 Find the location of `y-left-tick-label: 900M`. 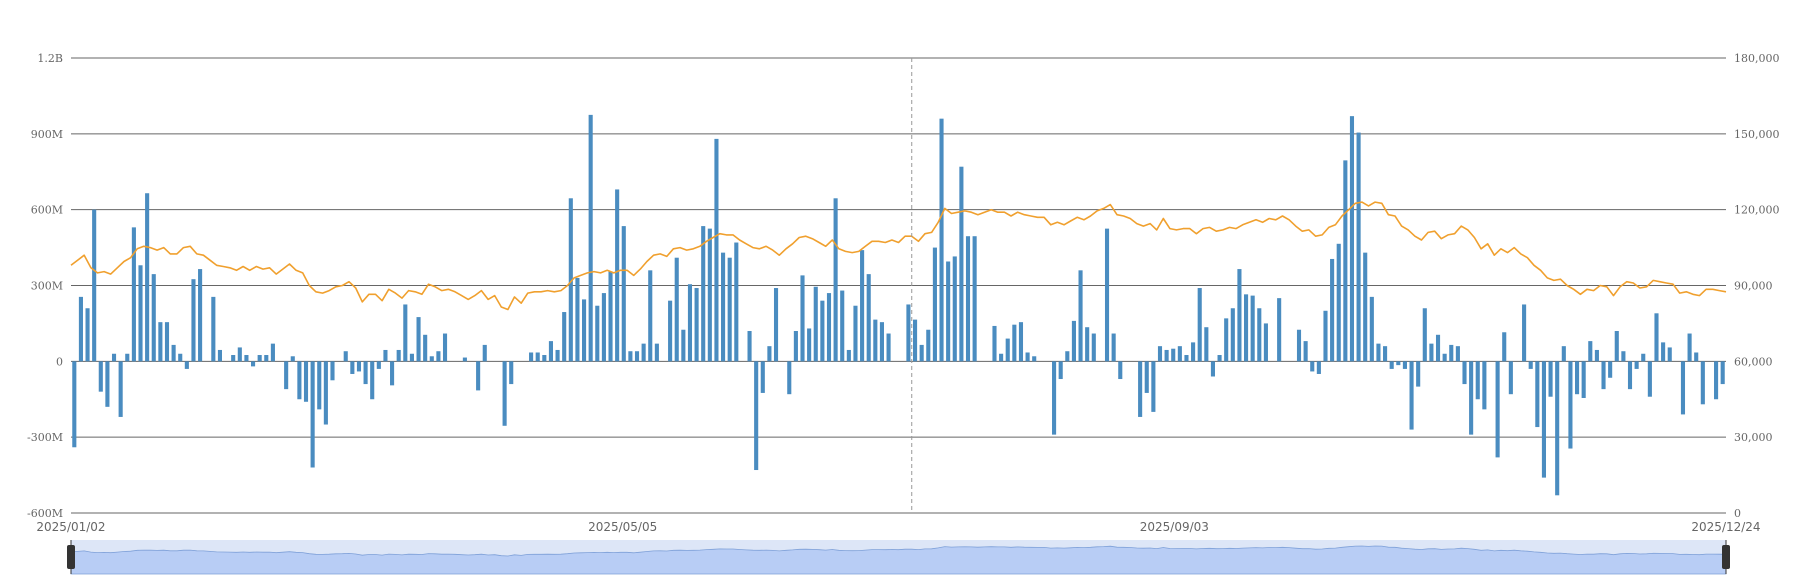

y-left-tick-label: 900M is located at coordinates (47, 134).